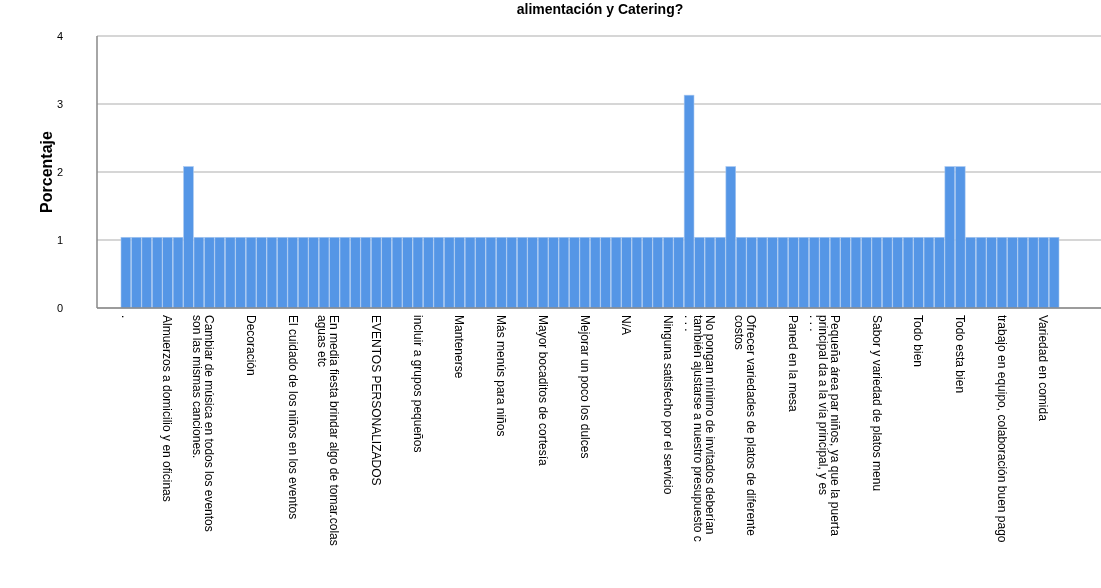 This screenshot has height=588, width=1101. I want to click on x-tick-label: N/A, so click(626, 325).